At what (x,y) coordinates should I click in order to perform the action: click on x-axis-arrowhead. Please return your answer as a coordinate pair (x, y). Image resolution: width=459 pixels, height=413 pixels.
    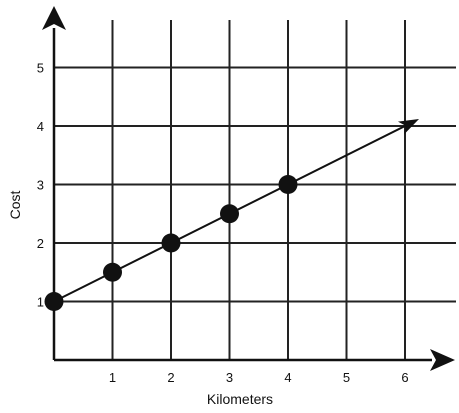
    Looking at the image, I should click on (442, 360).